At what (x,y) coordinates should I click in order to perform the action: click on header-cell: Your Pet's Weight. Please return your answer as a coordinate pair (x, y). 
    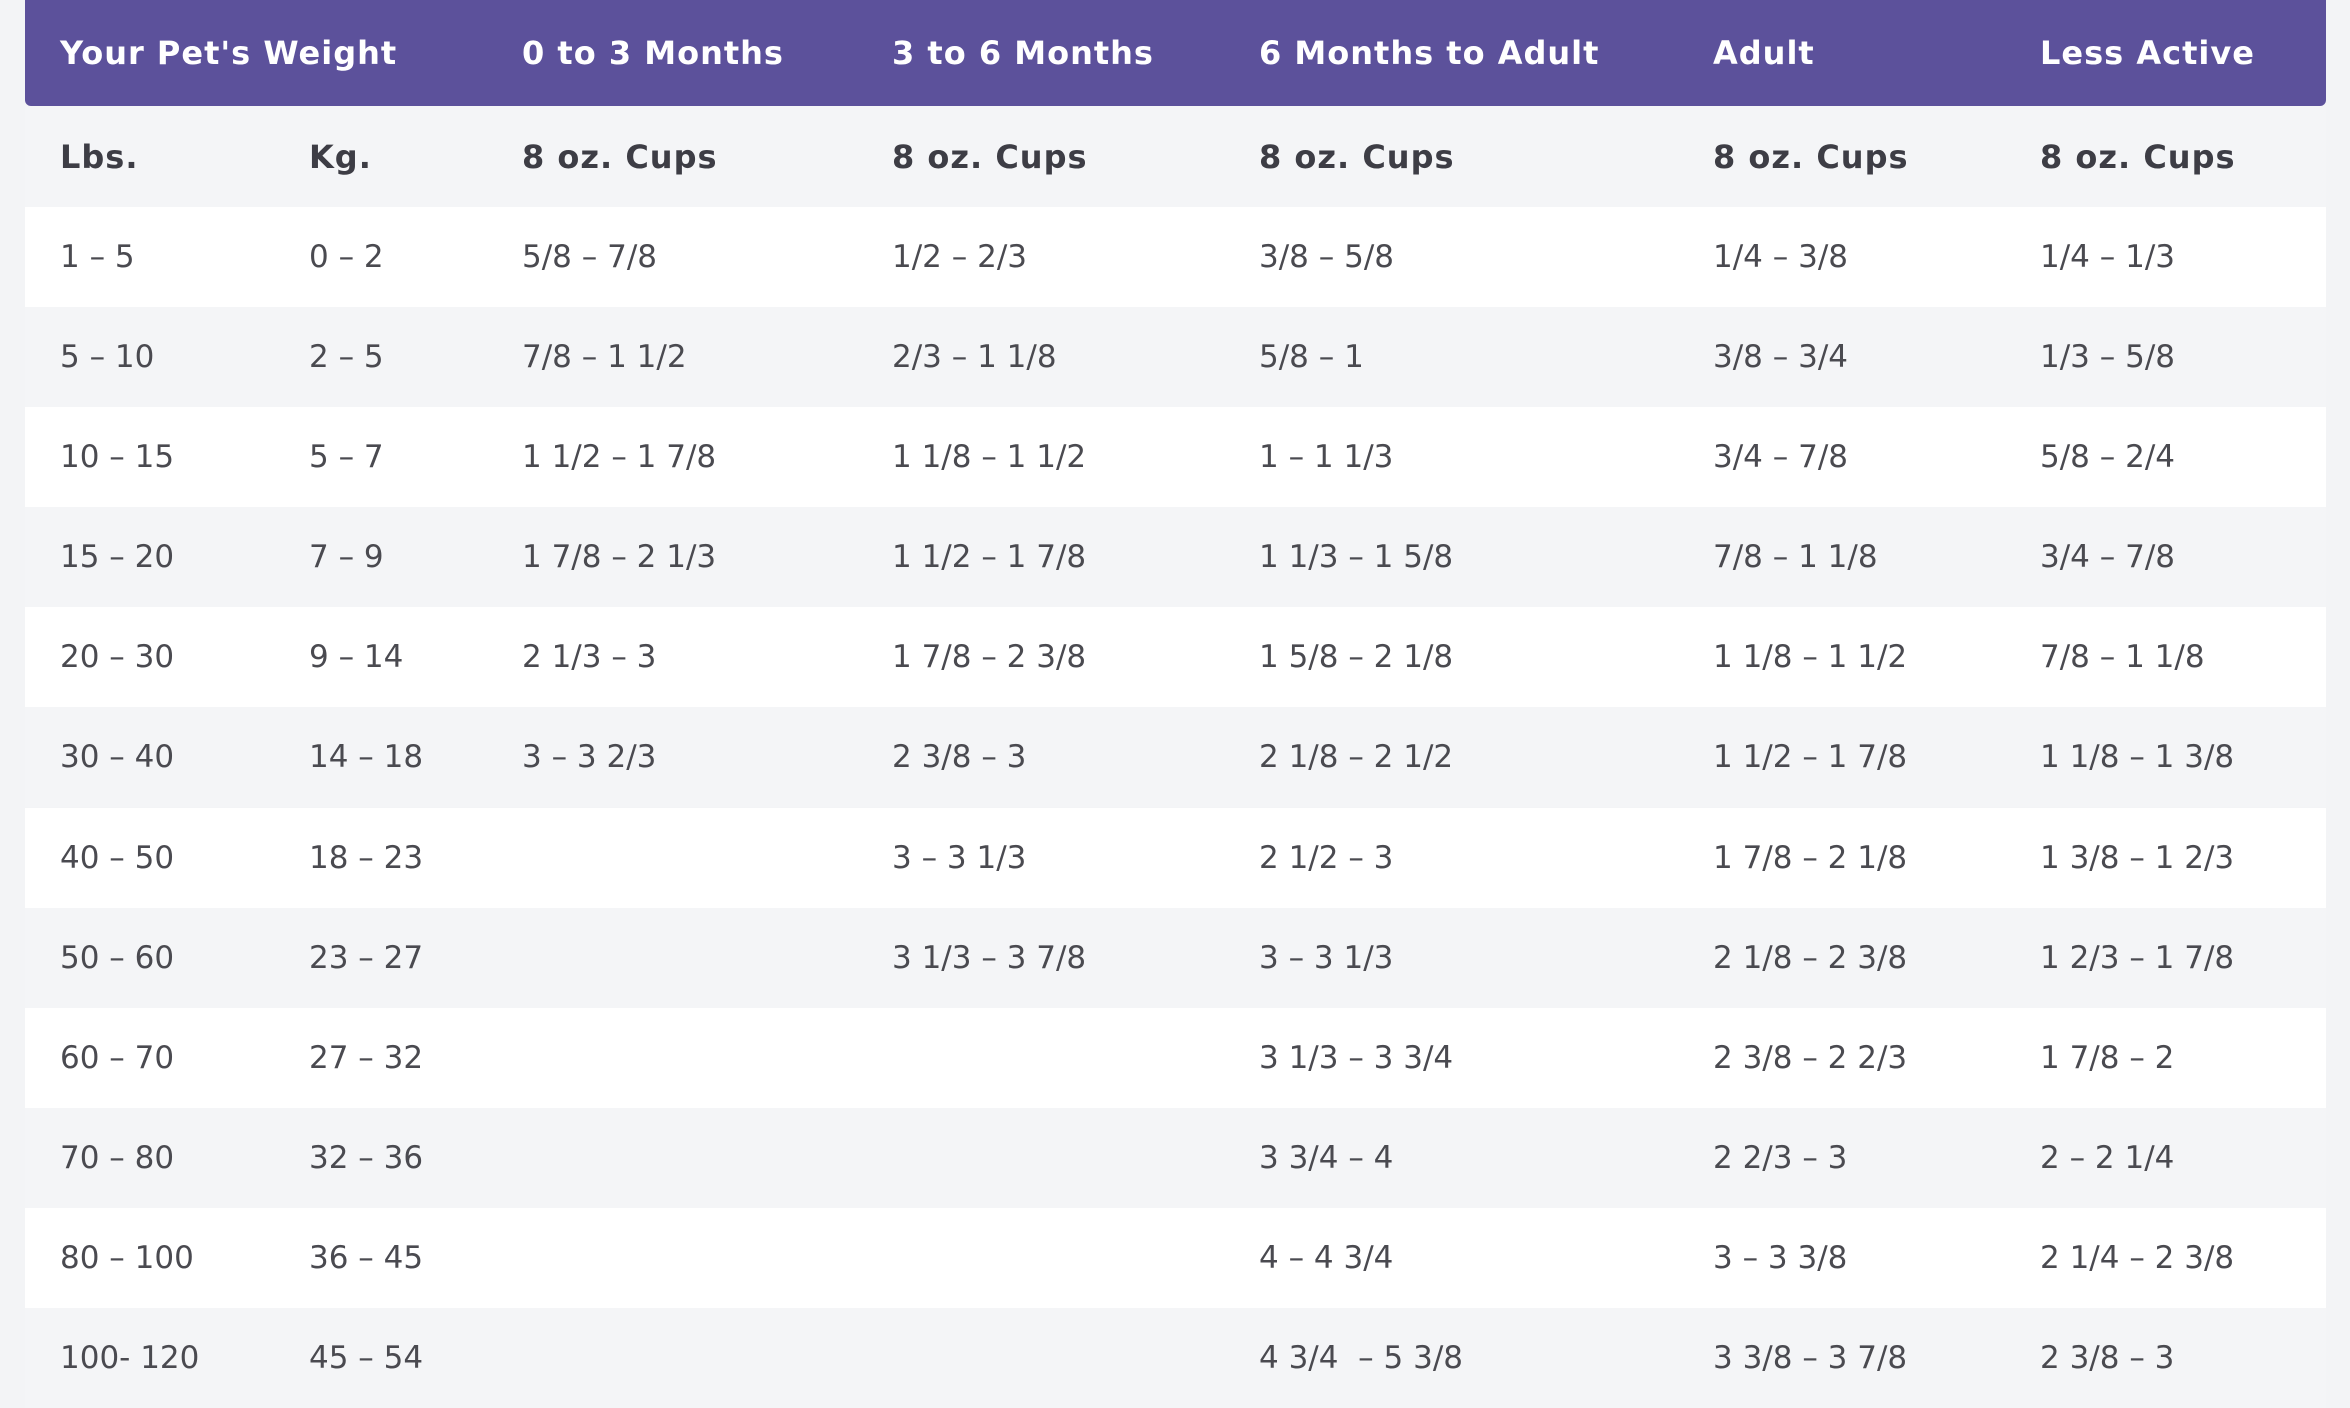
    Looking at the image, I should click on (229, 53).